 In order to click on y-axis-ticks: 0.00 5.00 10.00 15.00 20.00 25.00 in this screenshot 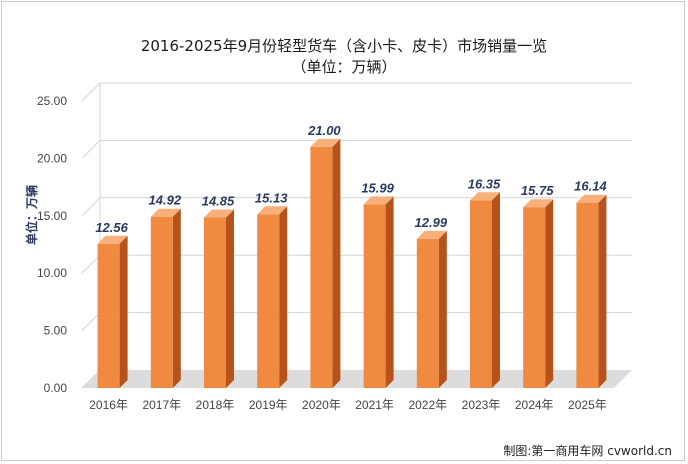, I will do `click(52, 244)`.